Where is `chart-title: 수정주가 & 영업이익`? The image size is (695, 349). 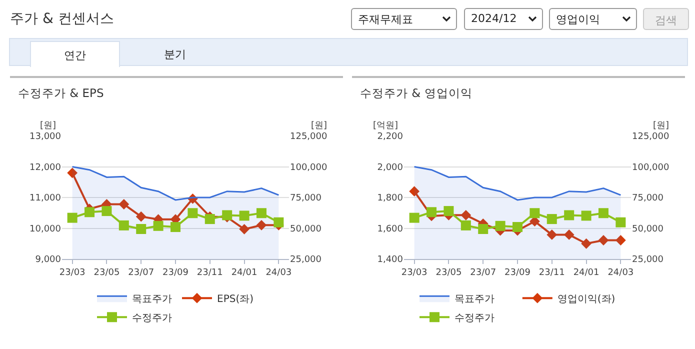
chart-title: 수정주가 & 영업이익 is located at coordinates (416, 93).